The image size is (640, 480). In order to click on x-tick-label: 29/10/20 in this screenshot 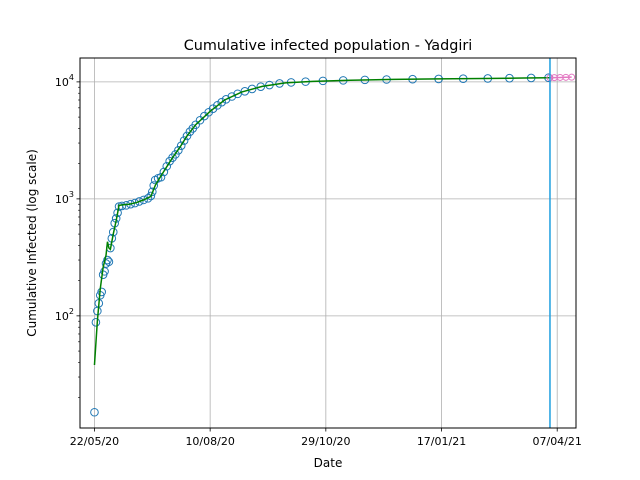, I will do `click(325, 441)`.